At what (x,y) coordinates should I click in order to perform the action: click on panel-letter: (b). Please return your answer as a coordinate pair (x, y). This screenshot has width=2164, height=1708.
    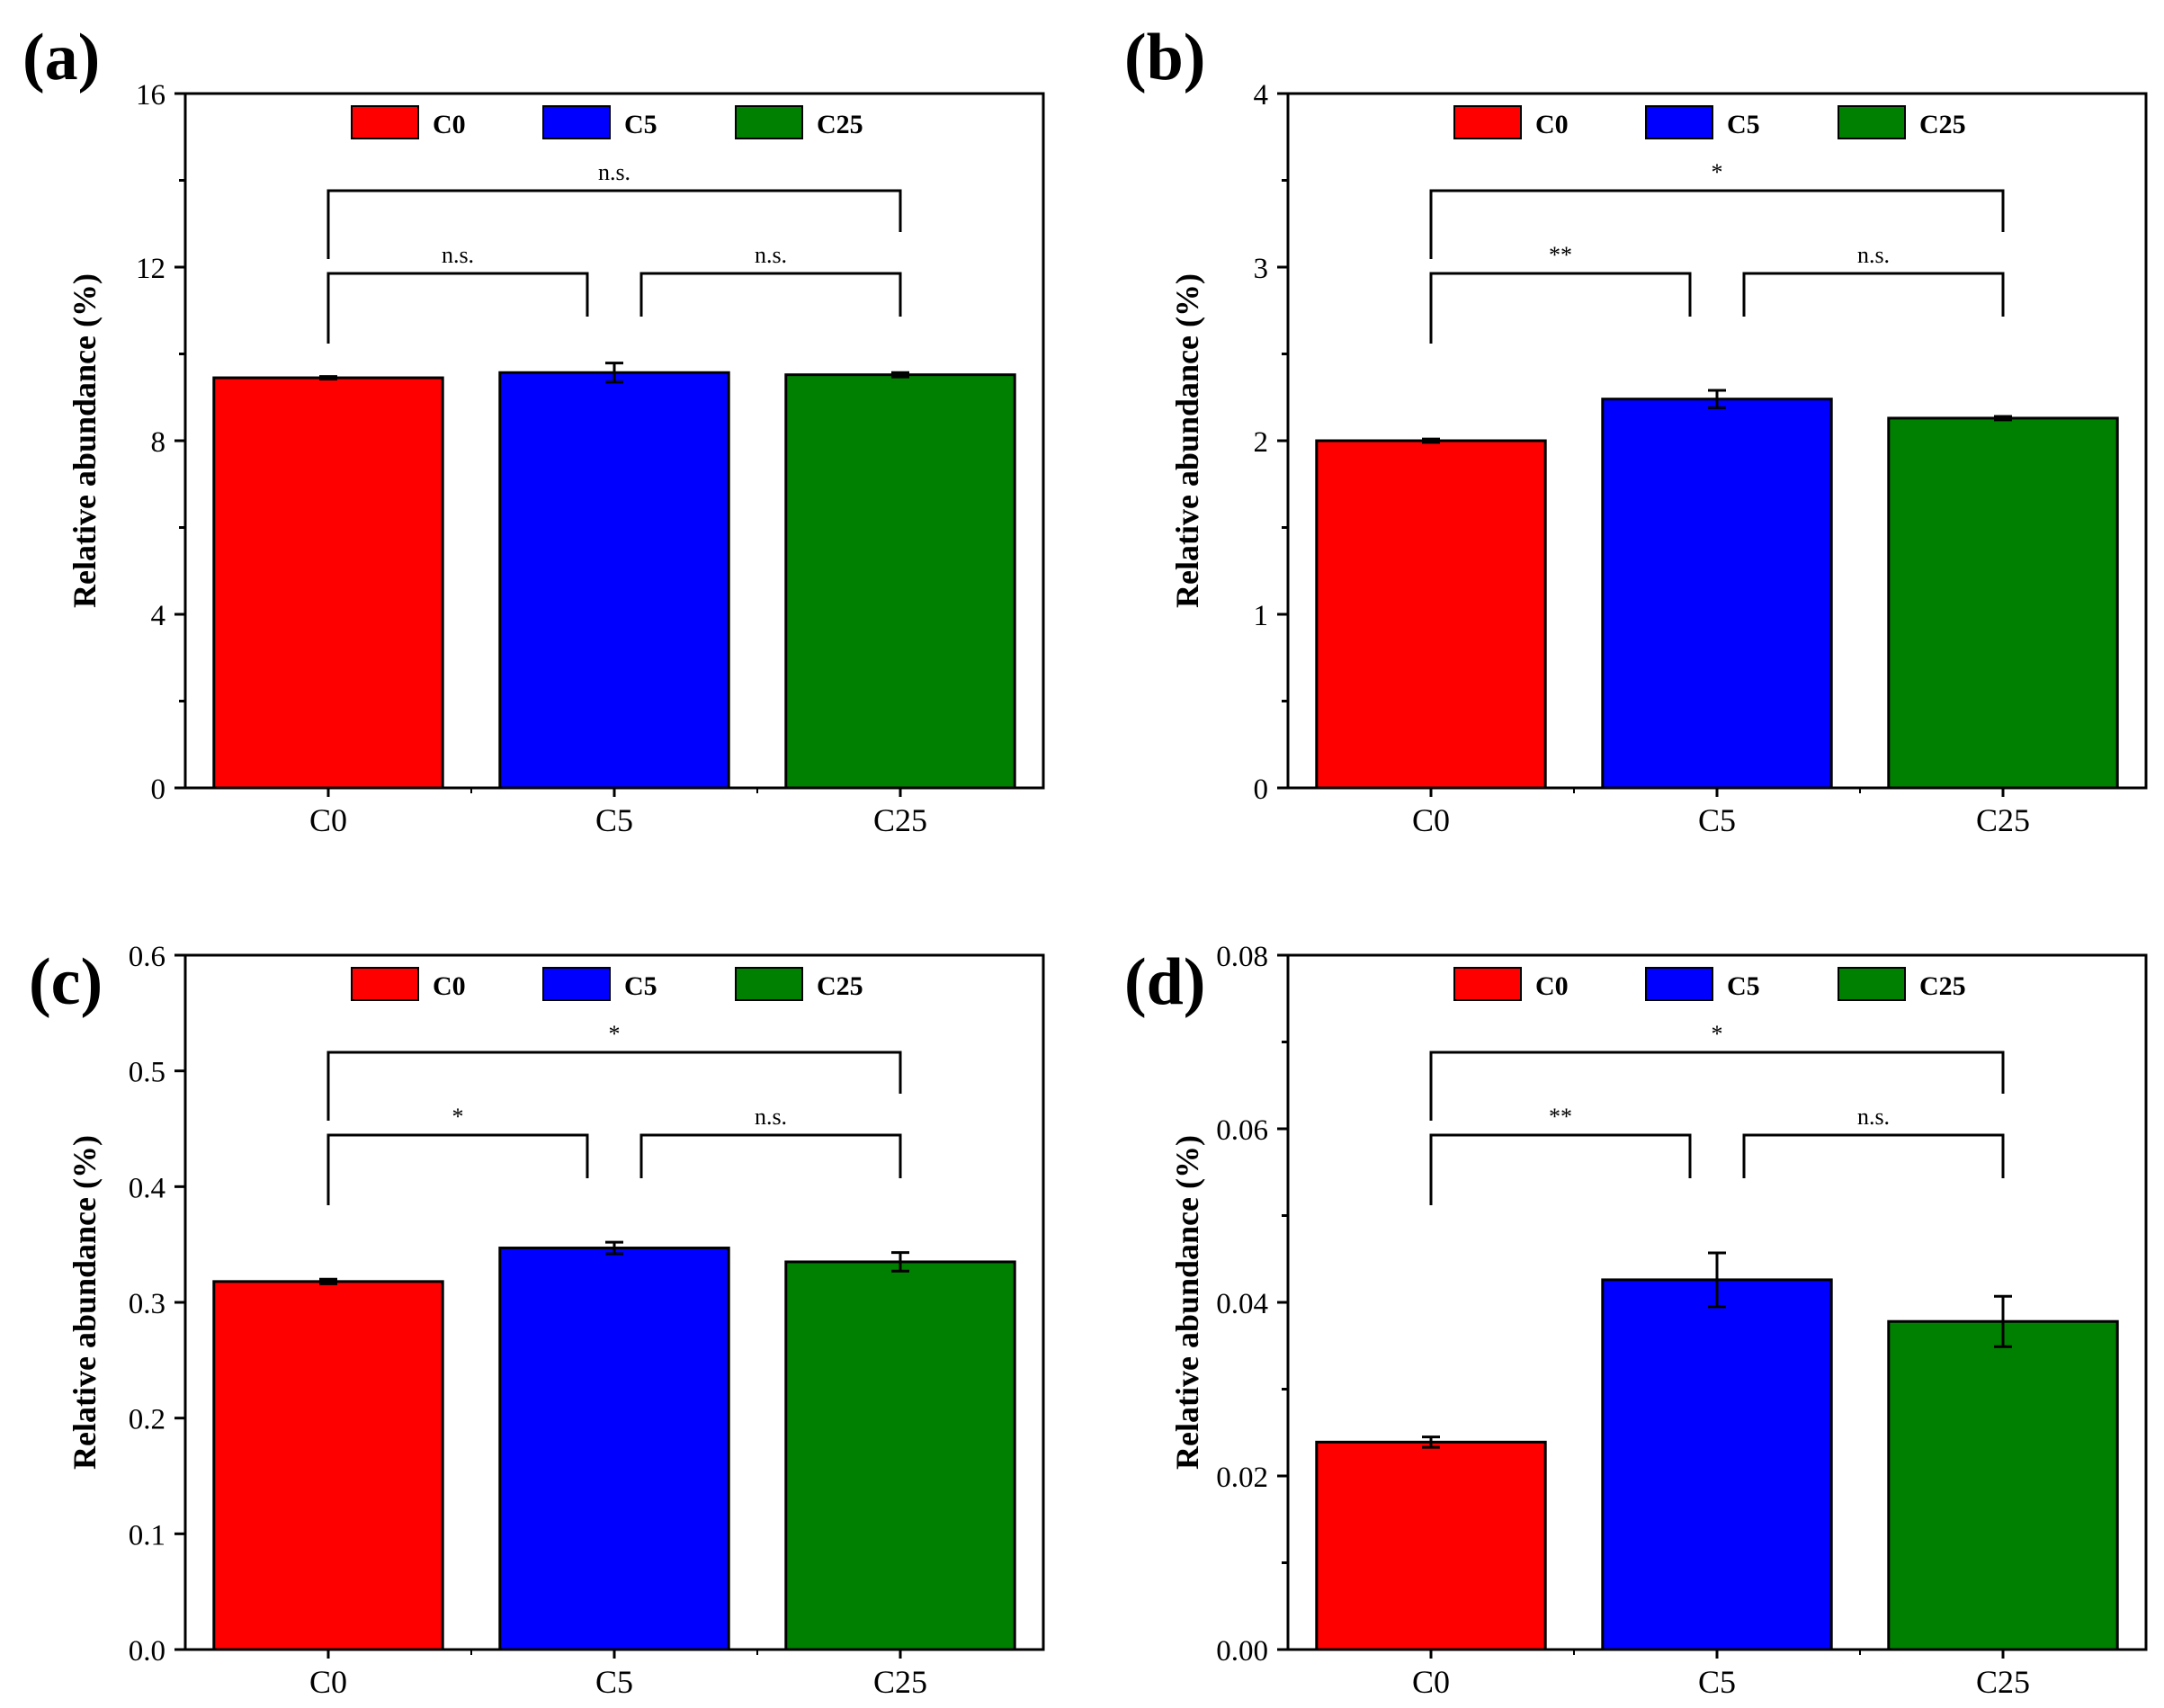
    Looking at the image, I should click on (1164, 58).